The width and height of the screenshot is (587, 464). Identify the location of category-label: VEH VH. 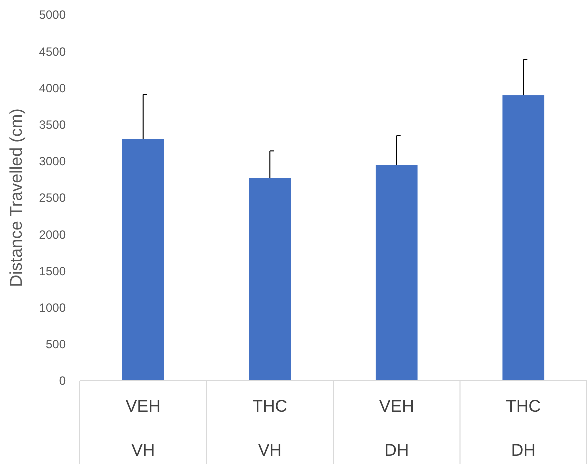
(143, 428).